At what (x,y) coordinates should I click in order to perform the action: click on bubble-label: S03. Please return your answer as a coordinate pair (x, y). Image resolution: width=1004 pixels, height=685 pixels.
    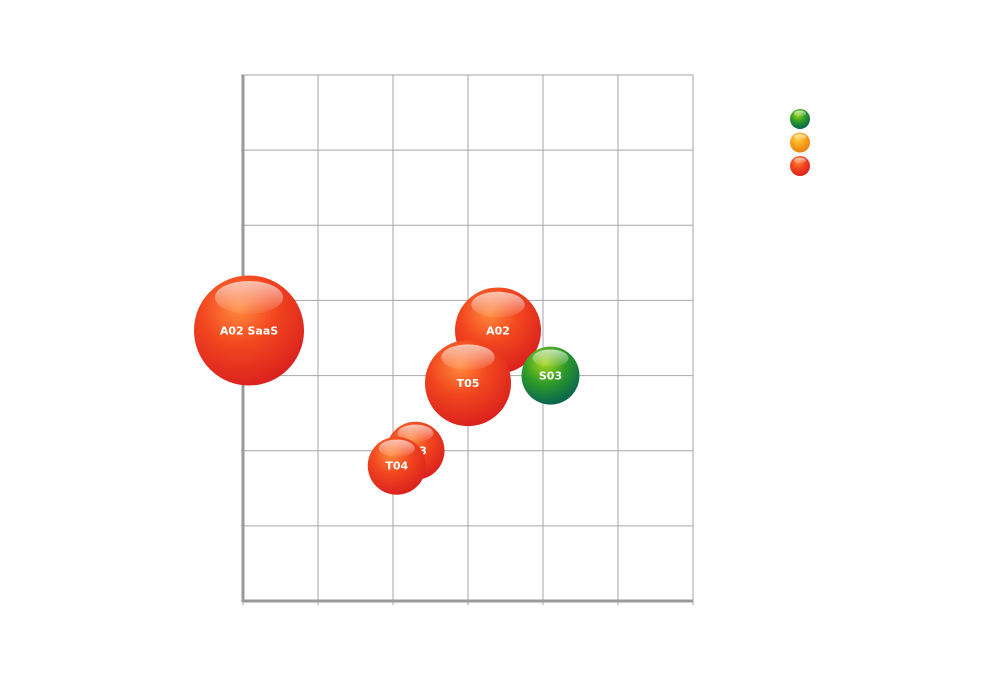
    Looking at the image, I should click on (550, 376).